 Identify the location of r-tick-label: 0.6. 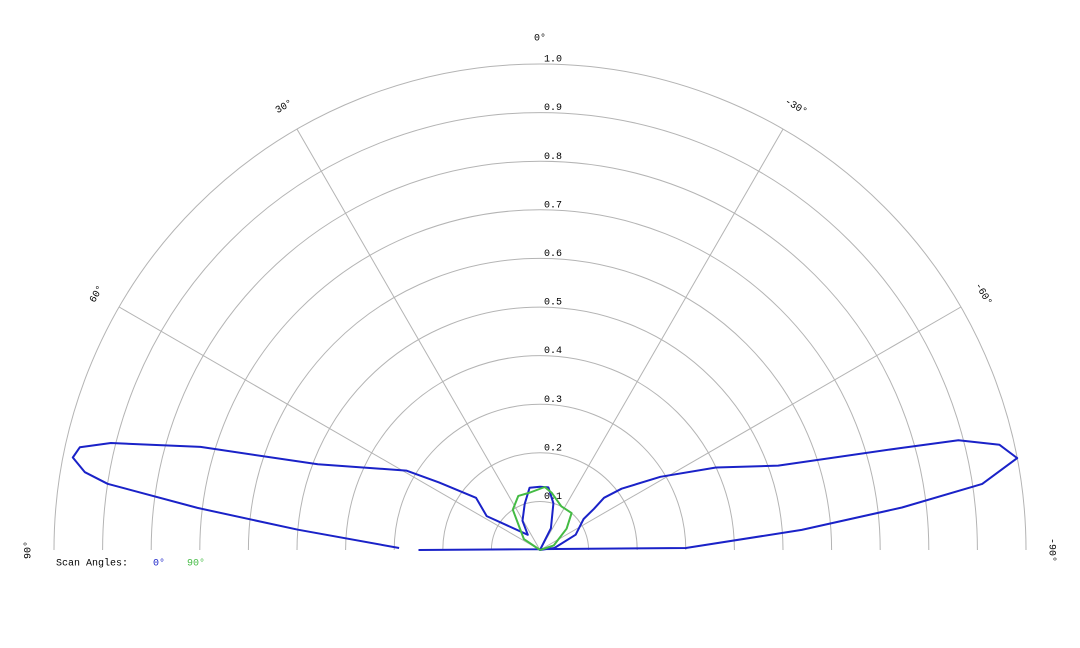
(553, 254).